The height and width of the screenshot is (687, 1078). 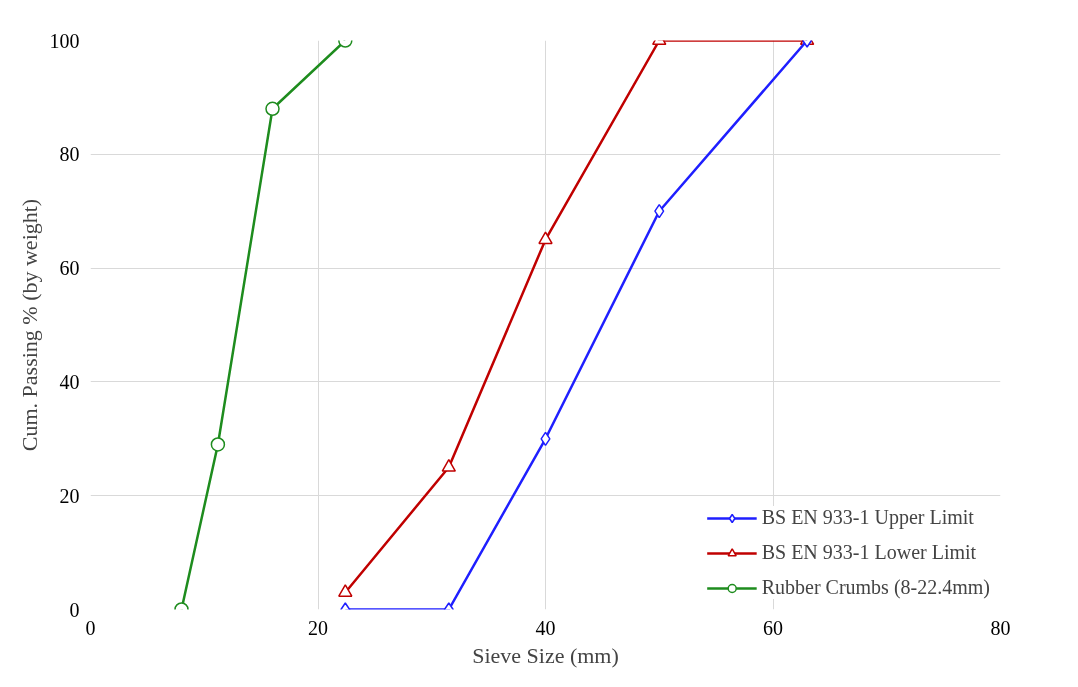 I want to click on x-tick-label: 80, so click(x=1000, y=627).